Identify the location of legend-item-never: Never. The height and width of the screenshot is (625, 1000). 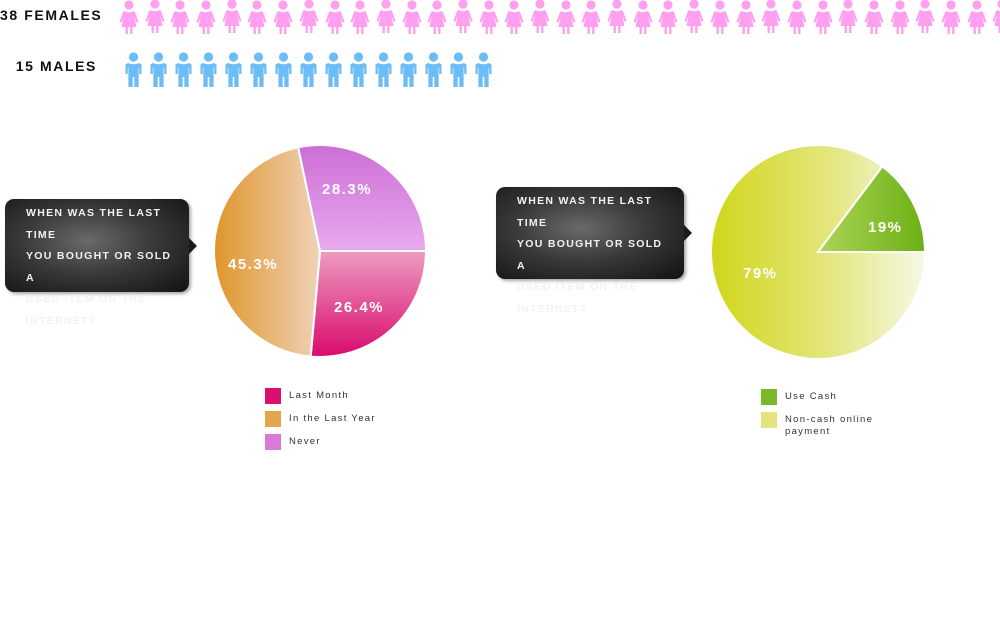
(320, 442).